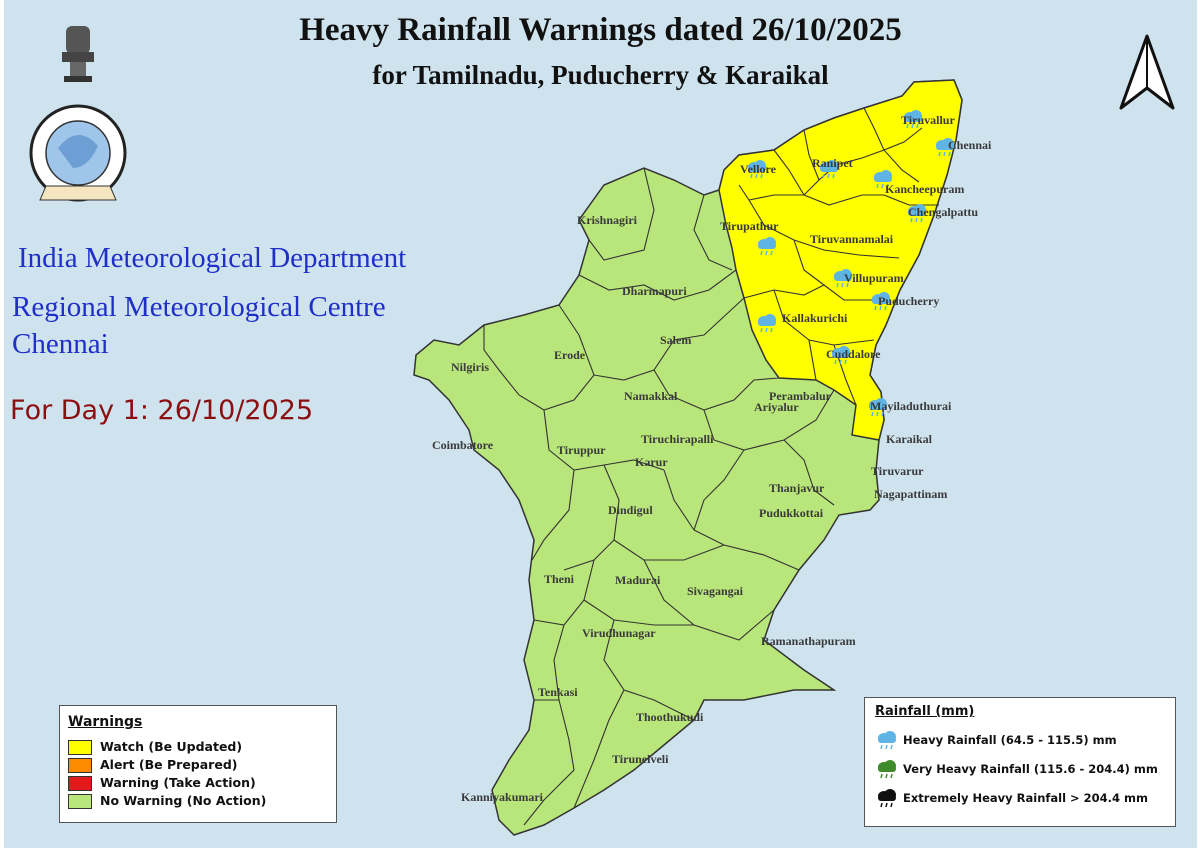  Describe the element at coordinates (619, 633) in the screenshot. I see `district-label: Virudhunagar` at that location.